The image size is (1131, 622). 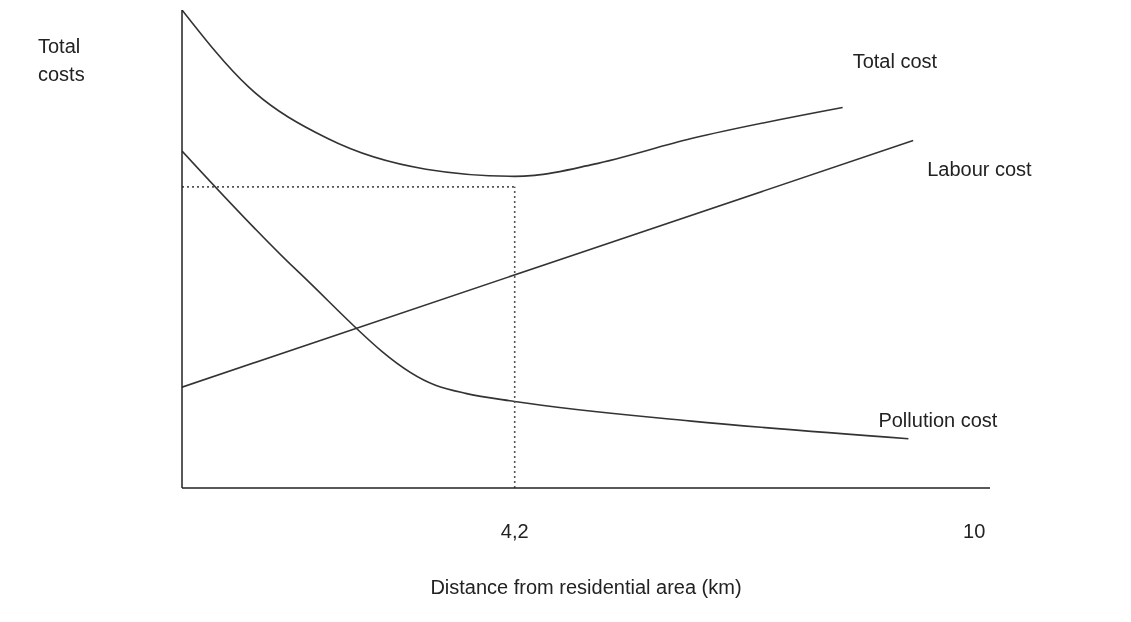 I want to click on x-tick-label: 4,2, so click(x=514, y=531).